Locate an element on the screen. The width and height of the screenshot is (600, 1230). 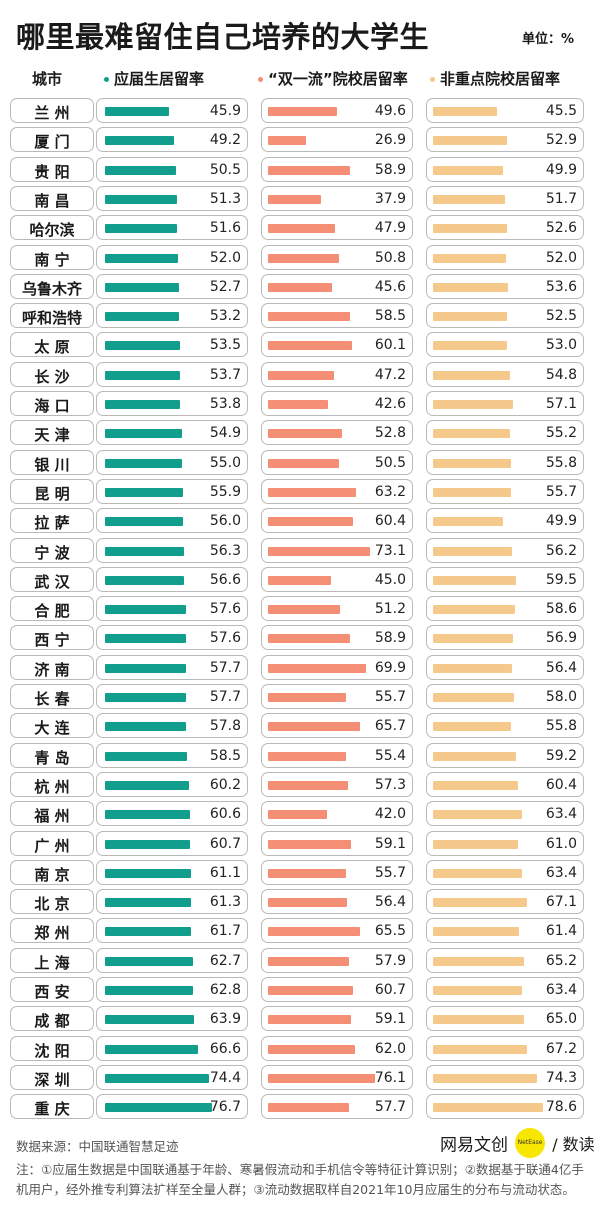
double-first-class-rate-value: 58.5 is located at coordinates (390, 316).